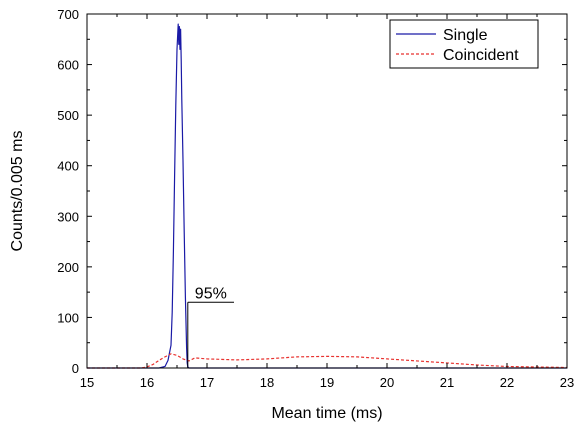  Describe the element at coordinates (481, 55) in the screenshot. I see `legend-label-coincident: Coincident` at that location.